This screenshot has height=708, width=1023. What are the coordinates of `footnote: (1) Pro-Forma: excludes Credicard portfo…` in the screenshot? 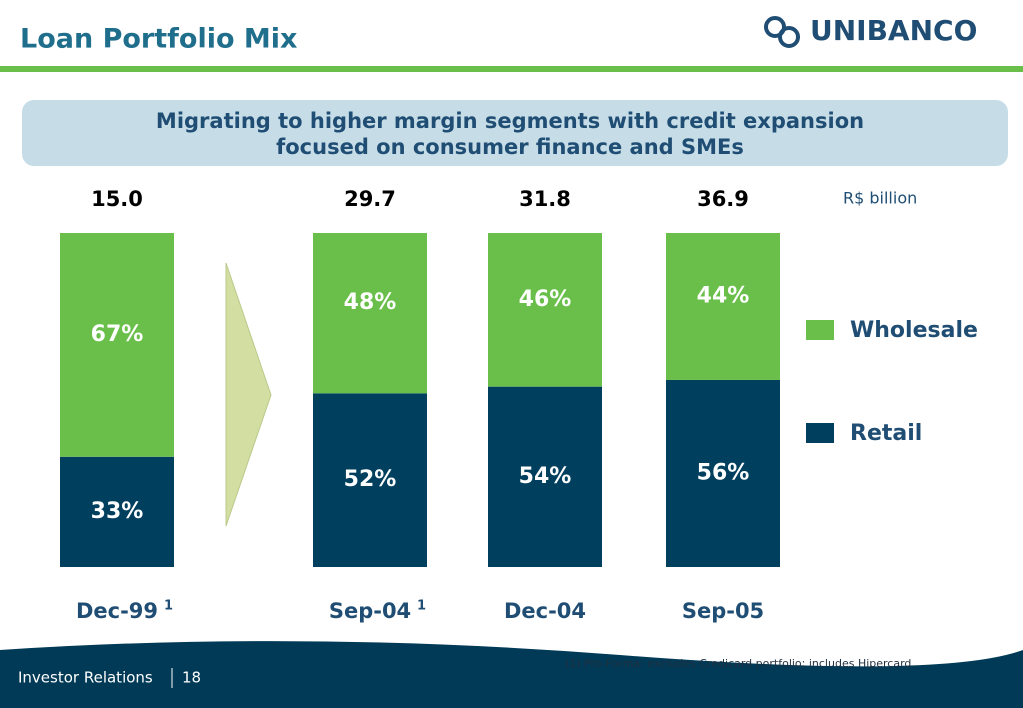 It's located at (740, 663).